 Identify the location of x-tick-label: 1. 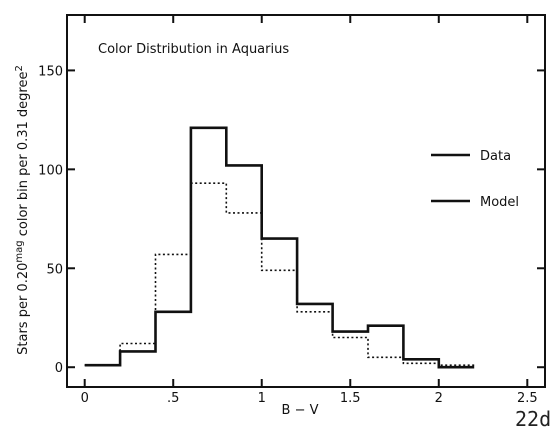
(262, 398).